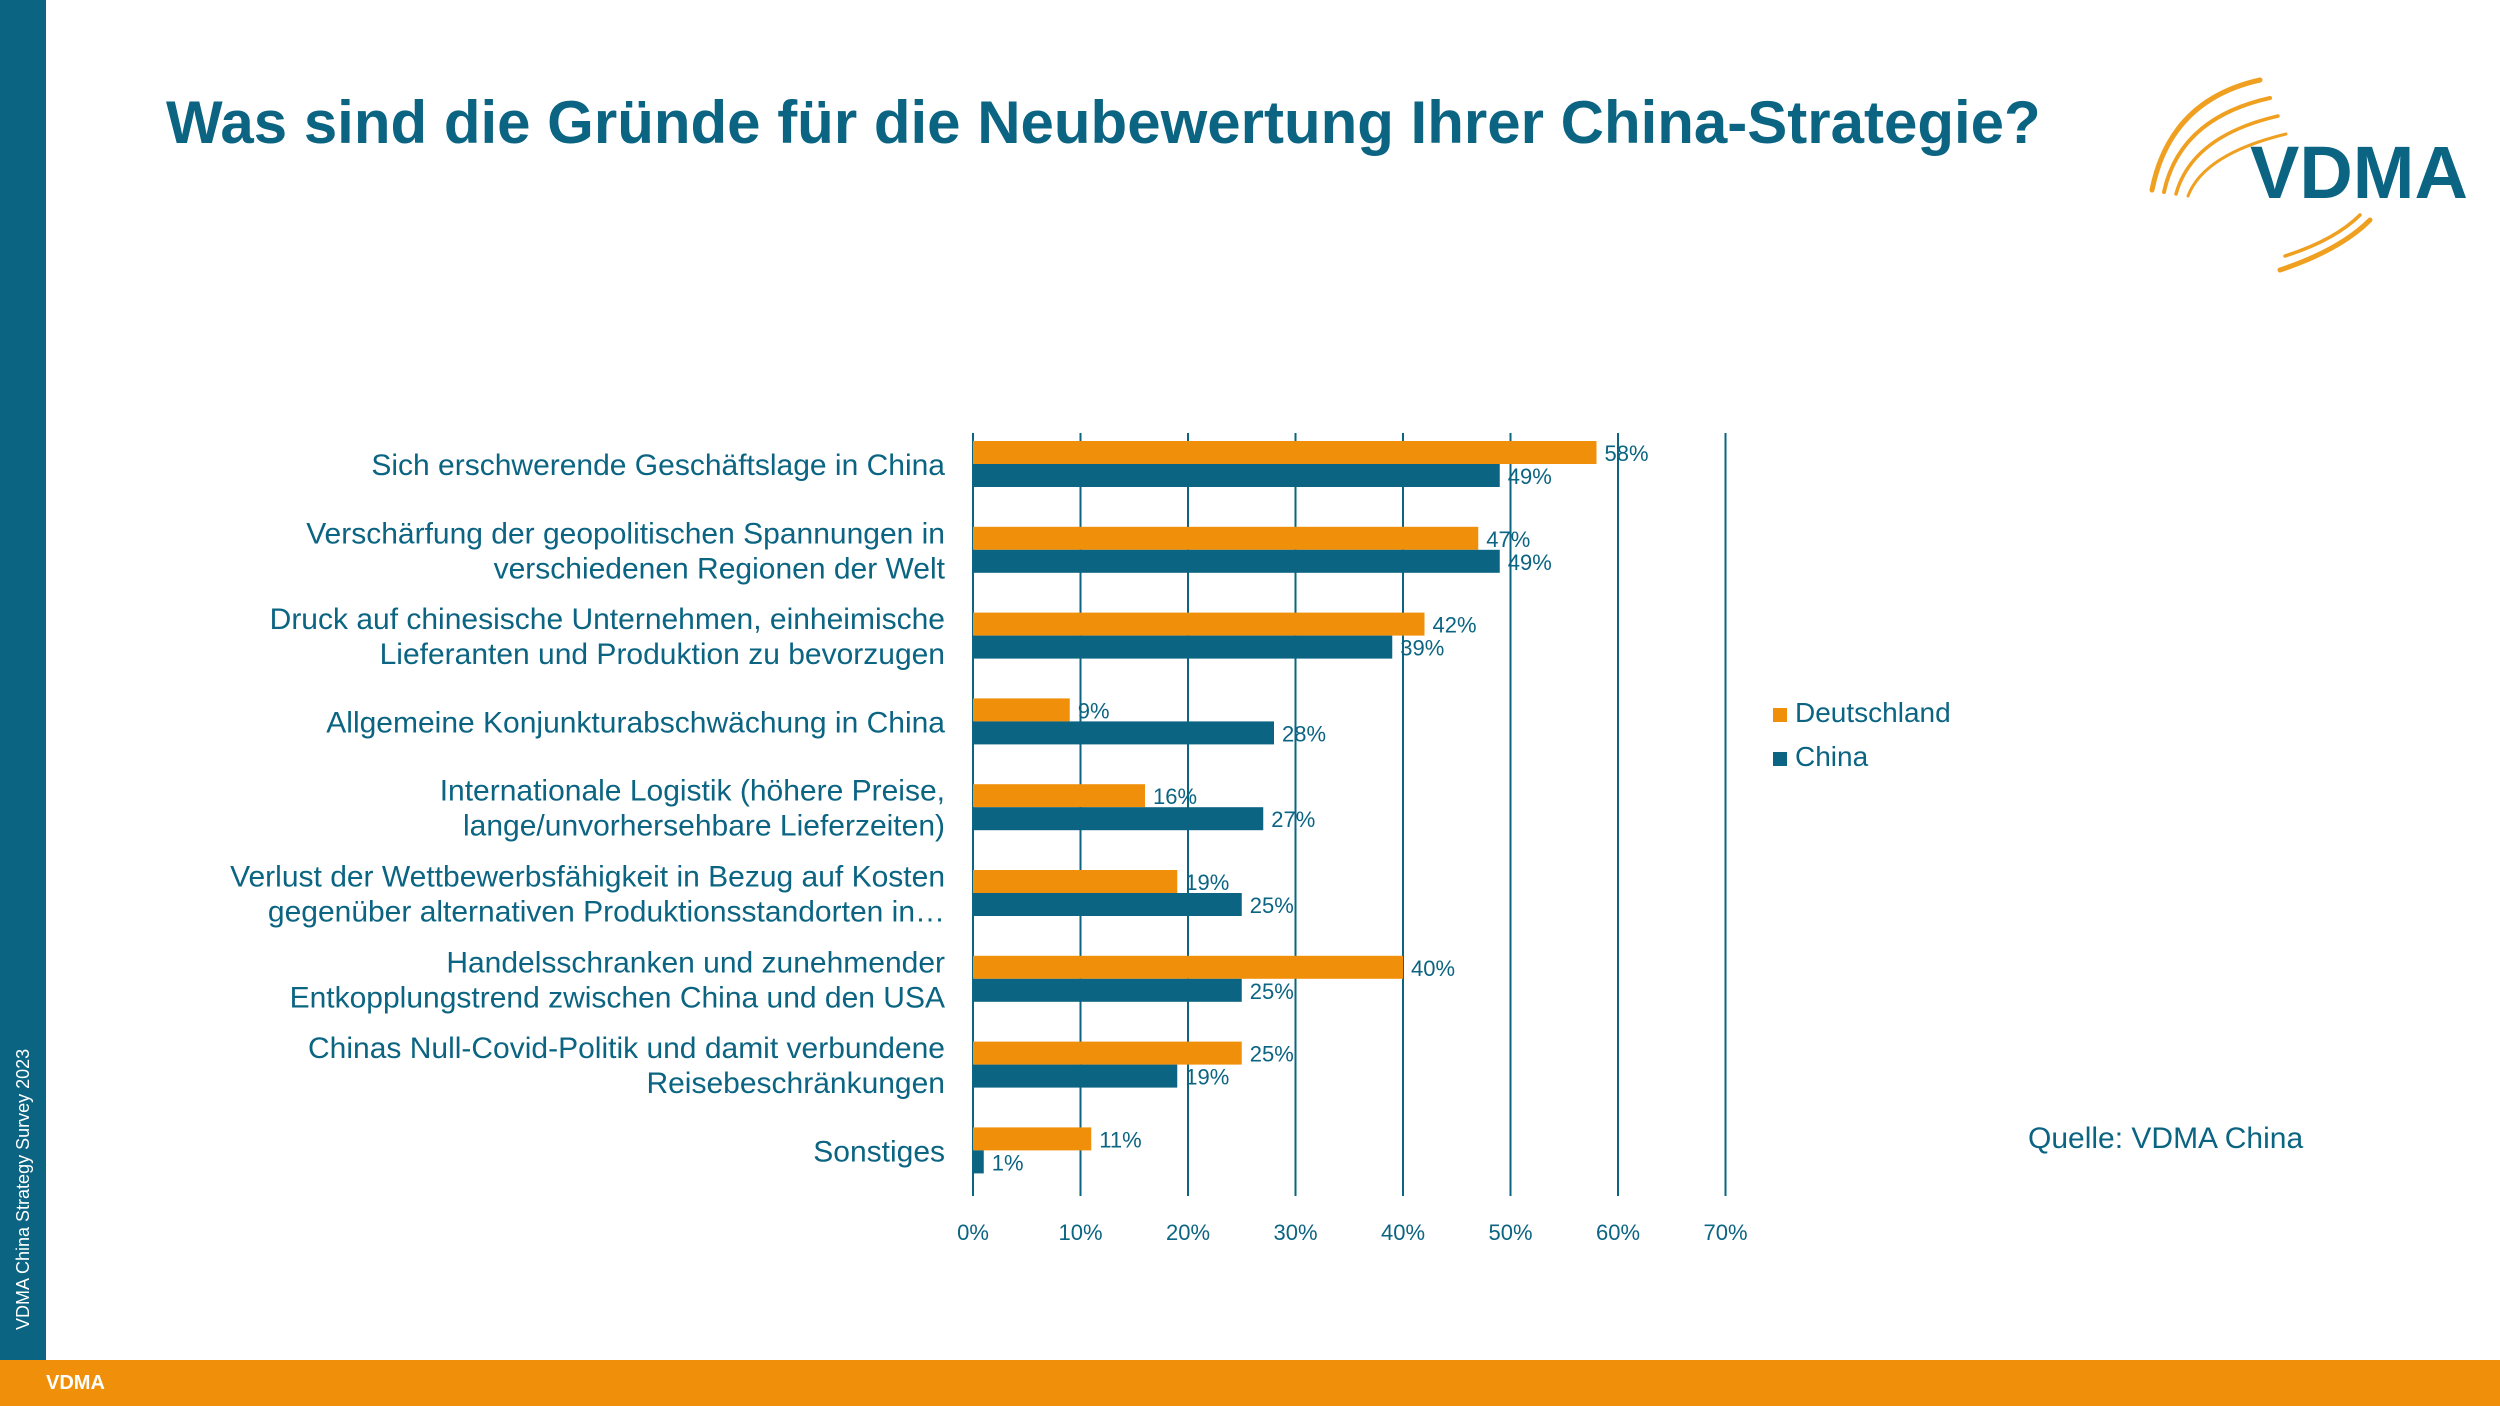 This screenshot has width=2500, height=1406. I want to click on category-label: verschiedenen Regionen der Welt, so click(720, 568).